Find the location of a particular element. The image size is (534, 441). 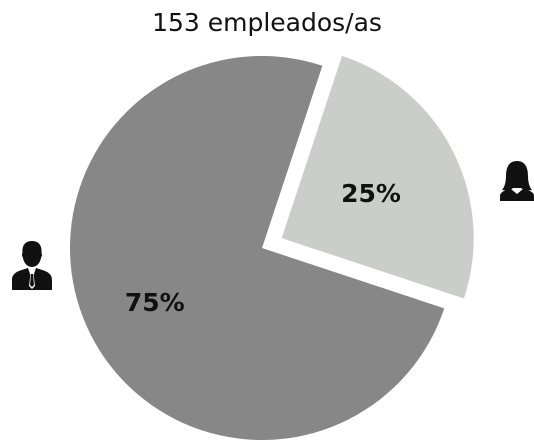

chart-title: 153 empleados/as is located at coordinates (267, 22).